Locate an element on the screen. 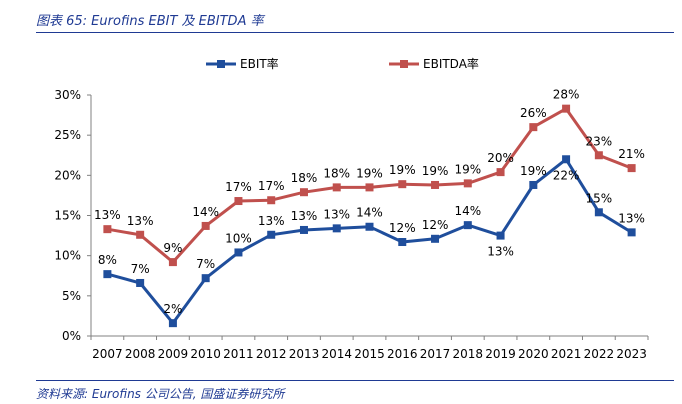 The width and height of the screenshot is (682, 404). x-tick-label: 2012 is located at coordinates (271, 354).